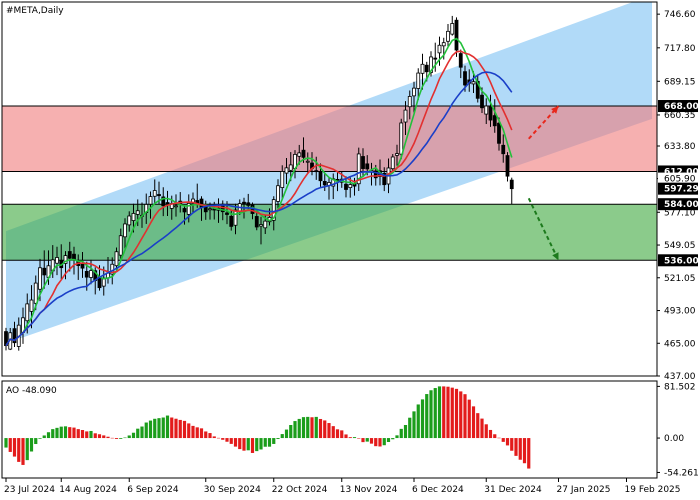 This screenshot has height=500, width=700. What do you see at coordinates (680, 147) in the screenshot?
I see `y-tick-label: 633.80` at bounding box center [680, 147].